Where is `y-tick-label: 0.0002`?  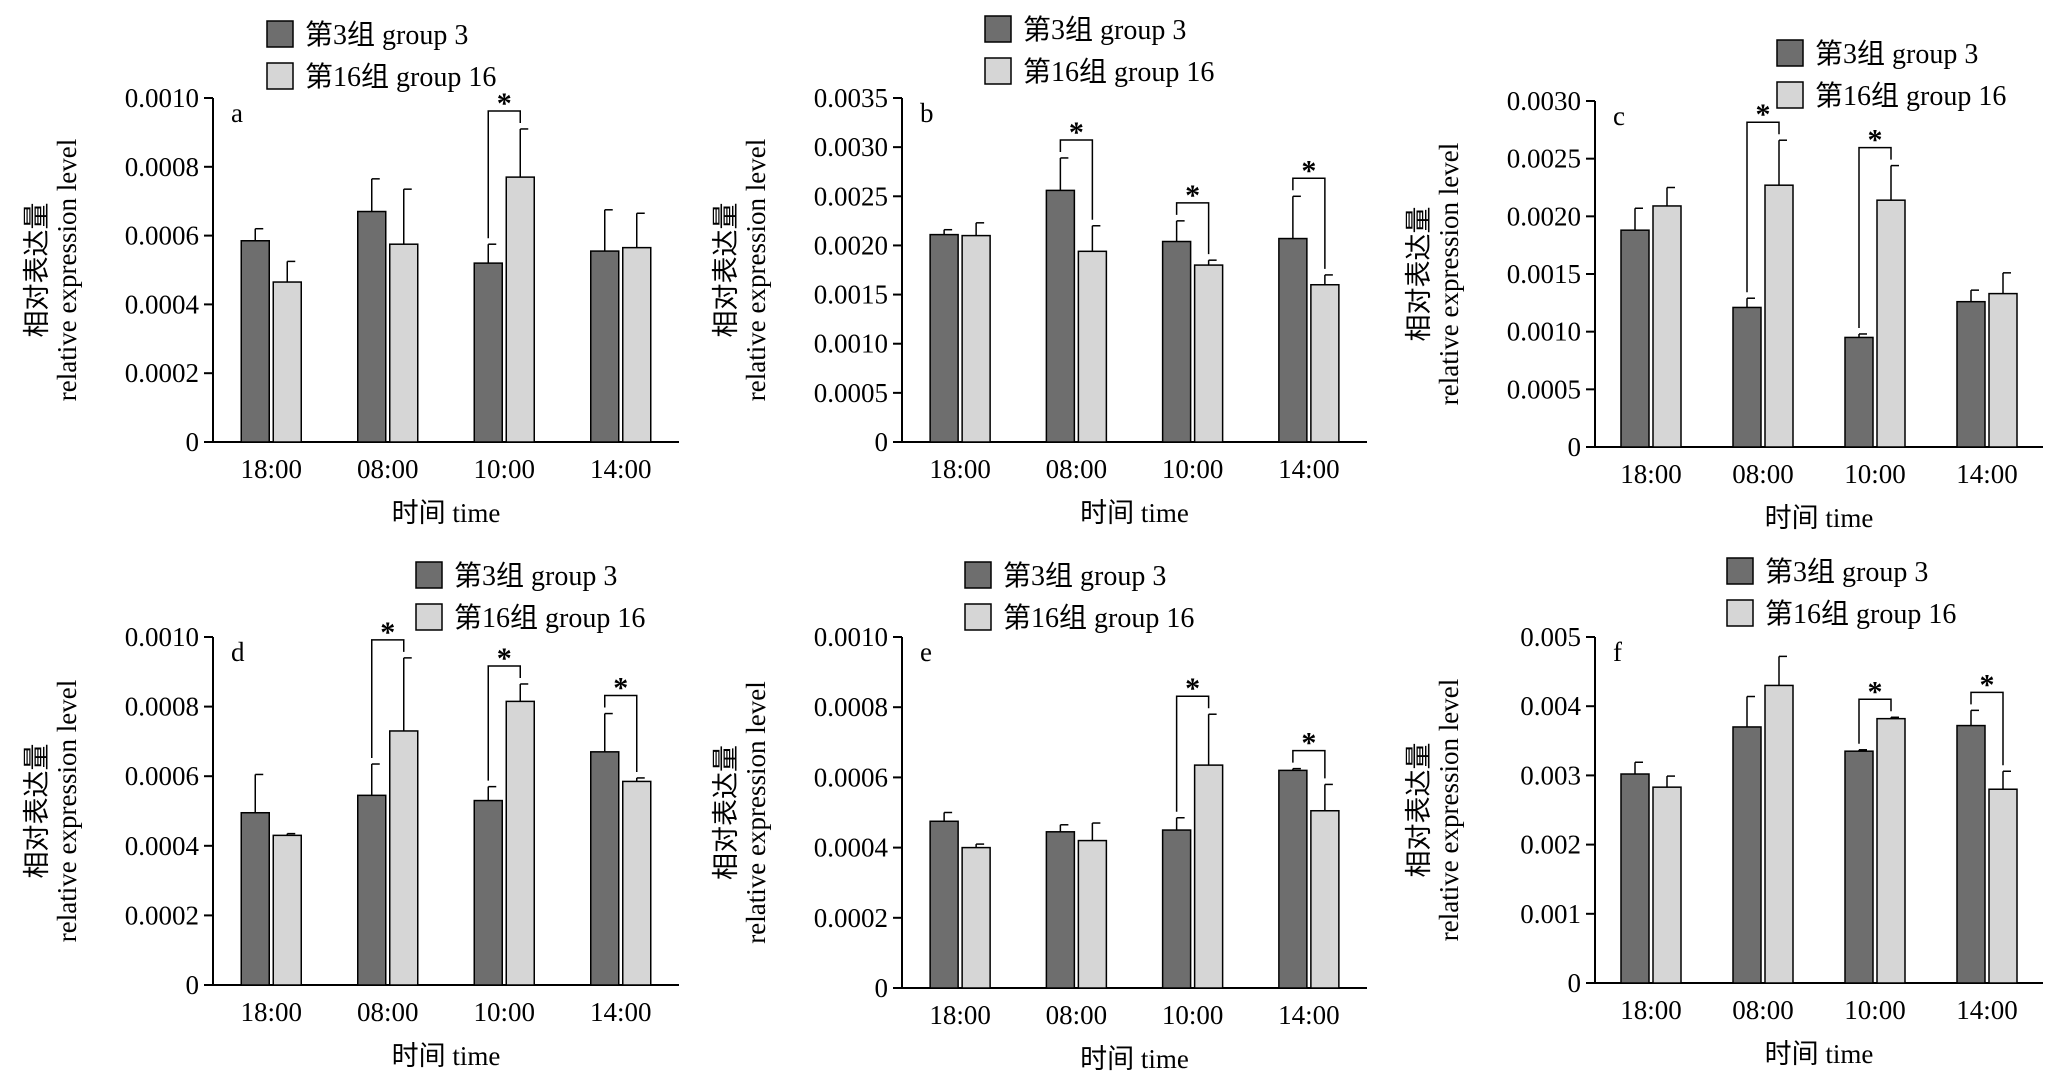
y-tick-label: 0.0002 is located at coordinates (162, 373).